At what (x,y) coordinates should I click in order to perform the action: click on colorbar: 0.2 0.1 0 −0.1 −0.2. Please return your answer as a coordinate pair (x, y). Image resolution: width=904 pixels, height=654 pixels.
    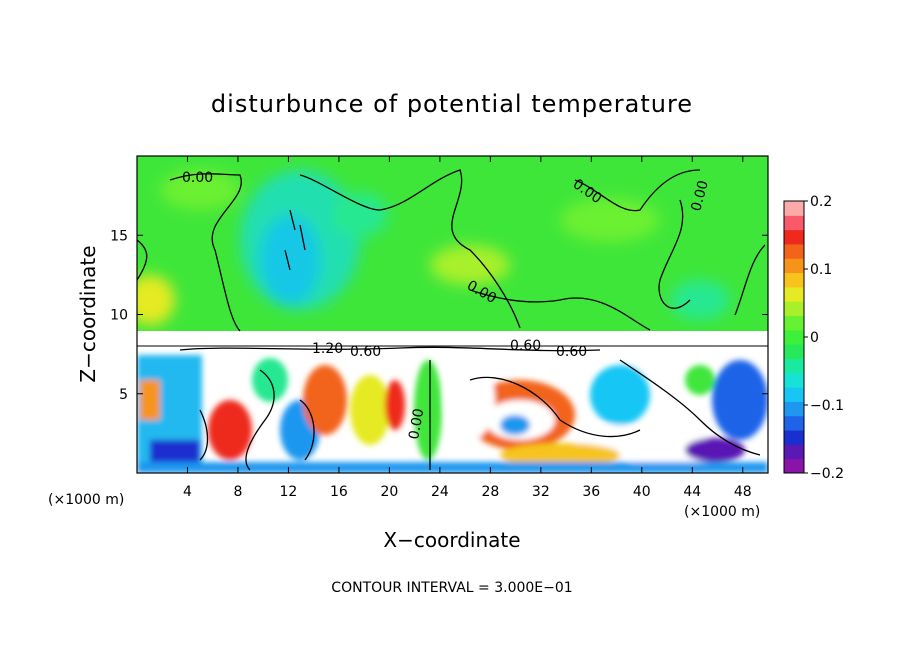
    Looking at the image, I should click on (813, 338).